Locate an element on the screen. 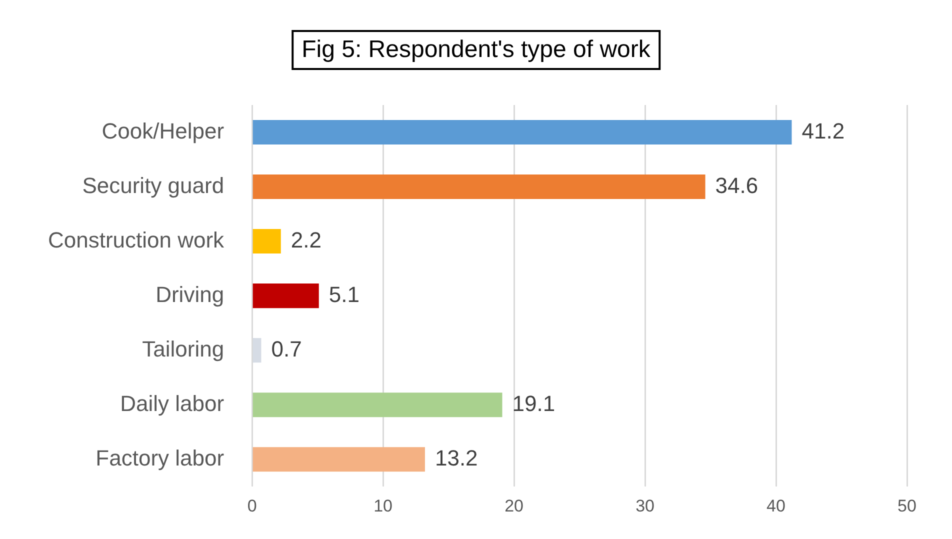 The width and height of the screenshot is (952, 539). y-tick-label: Construction work is located at coordinates (137, 239).